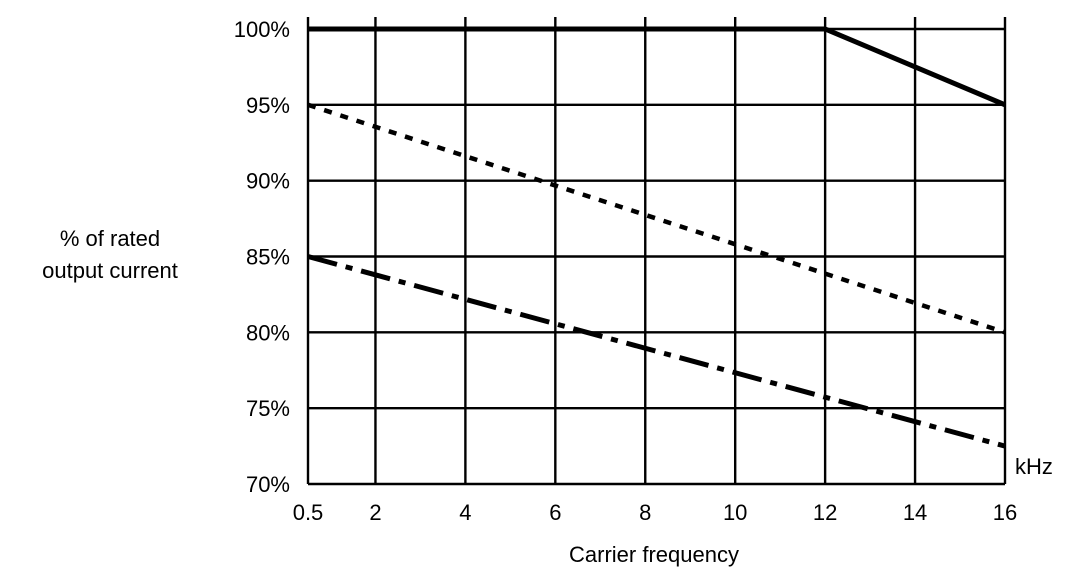 This screenshot has width=1078, height=568. What do you see at coordinates (1005, 512) in the screenshot?
I see `x-tick-label: 16` at bounding box center [1005, 512].